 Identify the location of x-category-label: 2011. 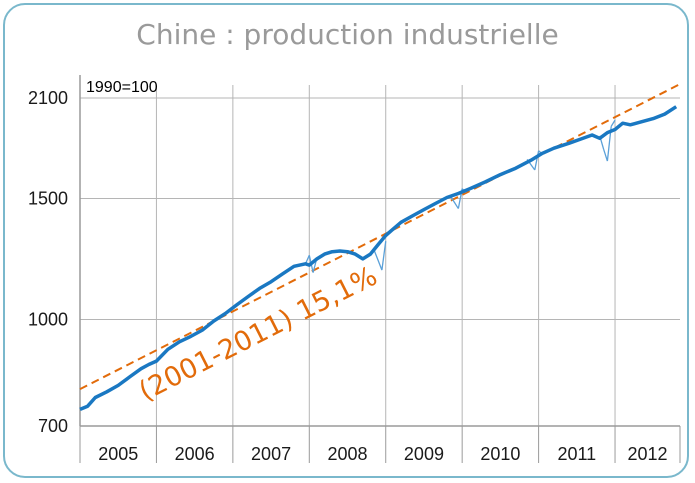
(576, 454).